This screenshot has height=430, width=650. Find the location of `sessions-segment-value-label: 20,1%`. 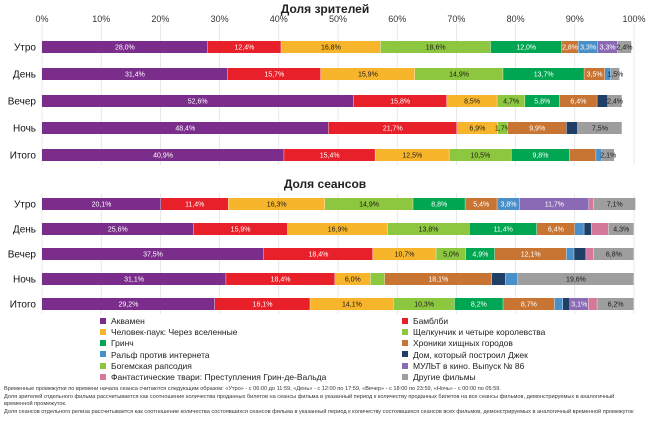

sessions-segment-value-label: 20,1% is located at coordinates (102, 205).